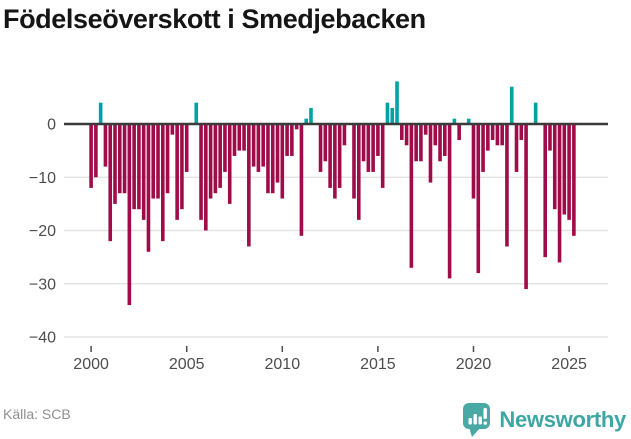 The height and width of the screenshot is (439, 631). Describe the element at coordinates (378, 364) in the screenshot. I see `x-tick-label: 2015` at that location.